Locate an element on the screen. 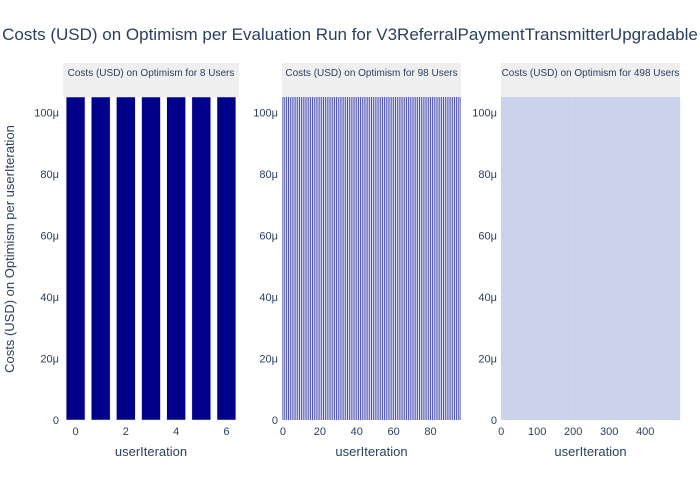 The height and width of the screenshot is (500, 700). subplot-title-strip is located at coordinates (151, 80).